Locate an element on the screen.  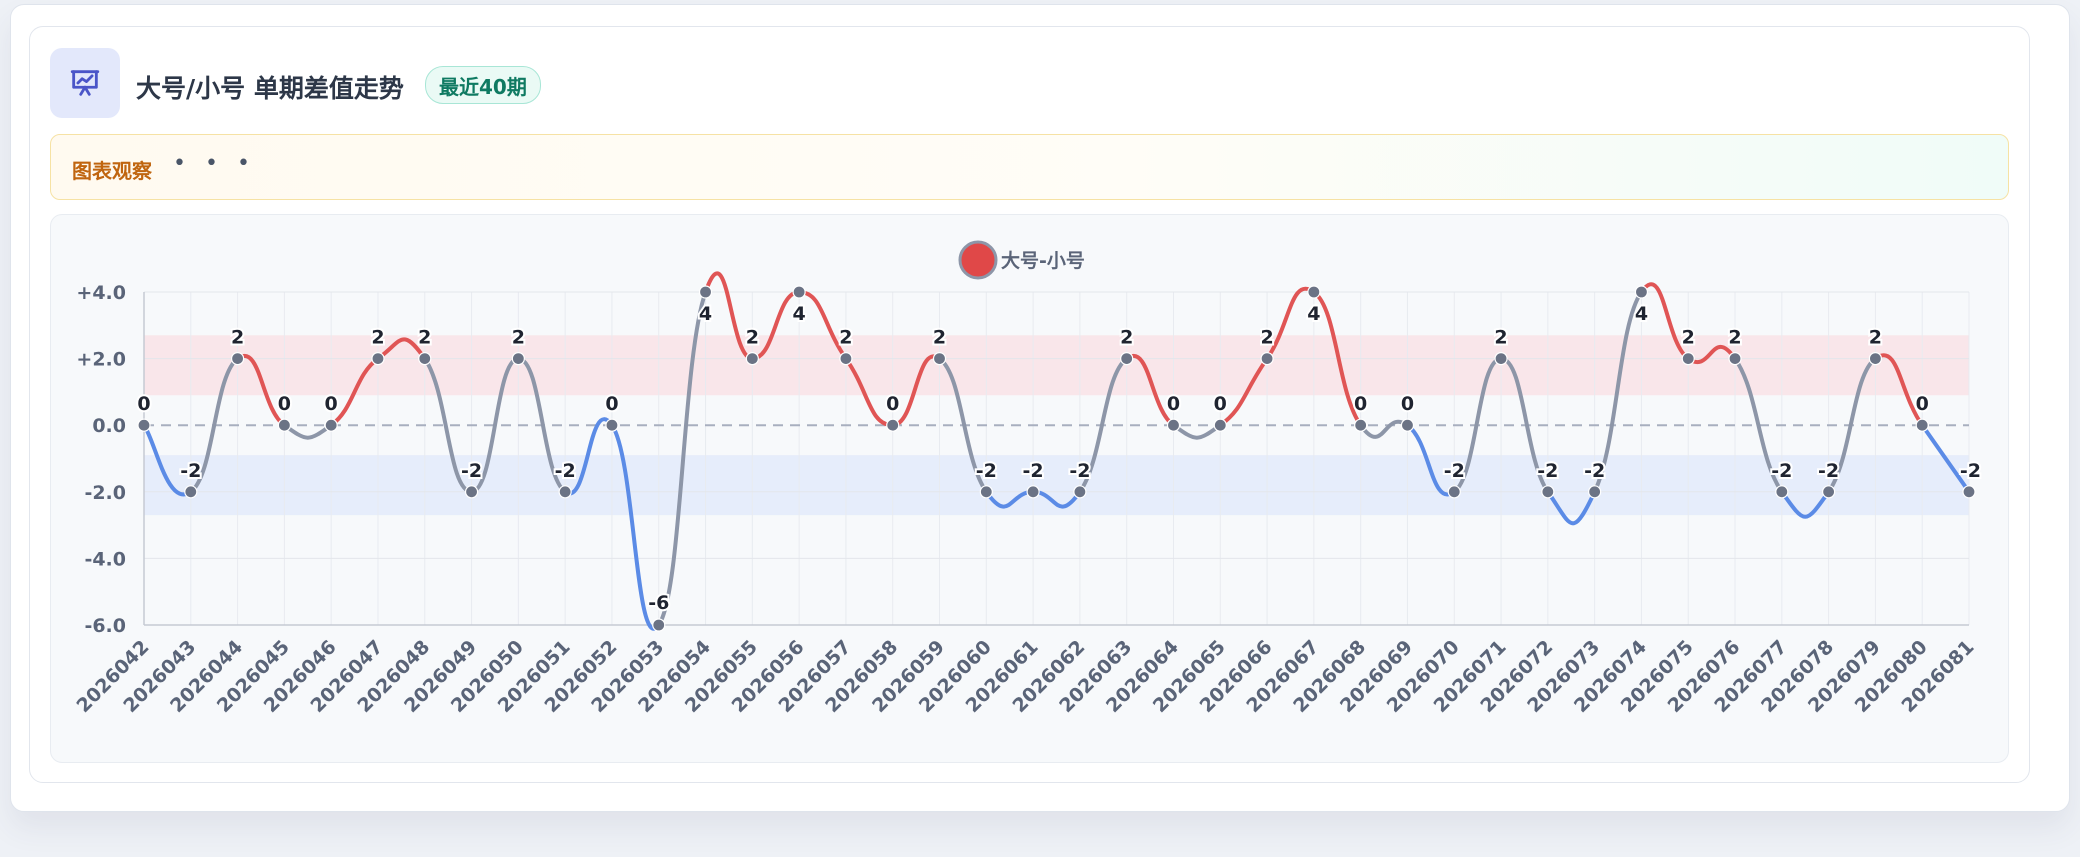
data-label: -6 is located at coordinates (658, 603).